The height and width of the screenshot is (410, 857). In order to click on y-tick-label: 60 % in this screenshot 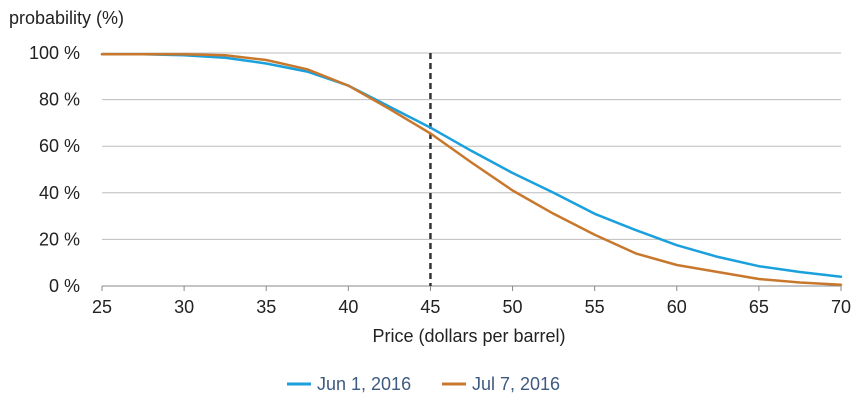, I will do `click(59, 146)`.